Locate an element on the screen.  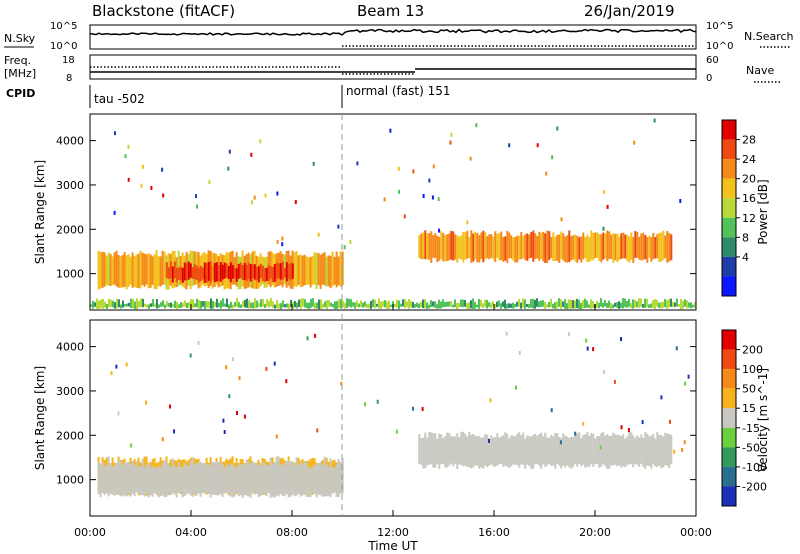
colorbar-tick-label: 16 is located at coordinates (749, 198).